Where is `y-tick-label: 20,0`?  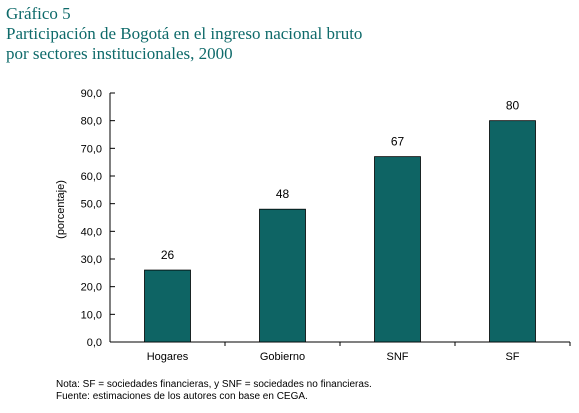
y-tick-label: 20,0 is located at coordinates (91, 288).